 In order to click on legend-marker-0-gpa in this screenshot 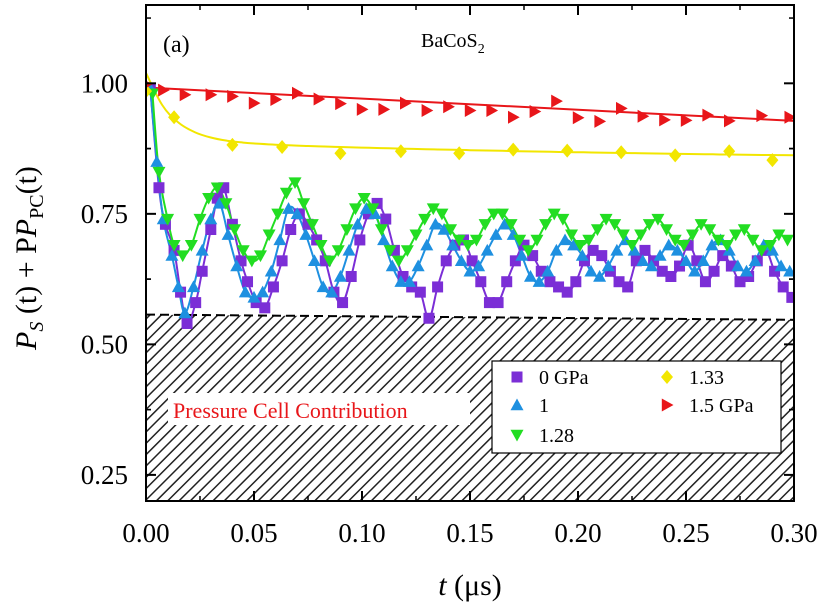, I will do `click(517, 377)`.